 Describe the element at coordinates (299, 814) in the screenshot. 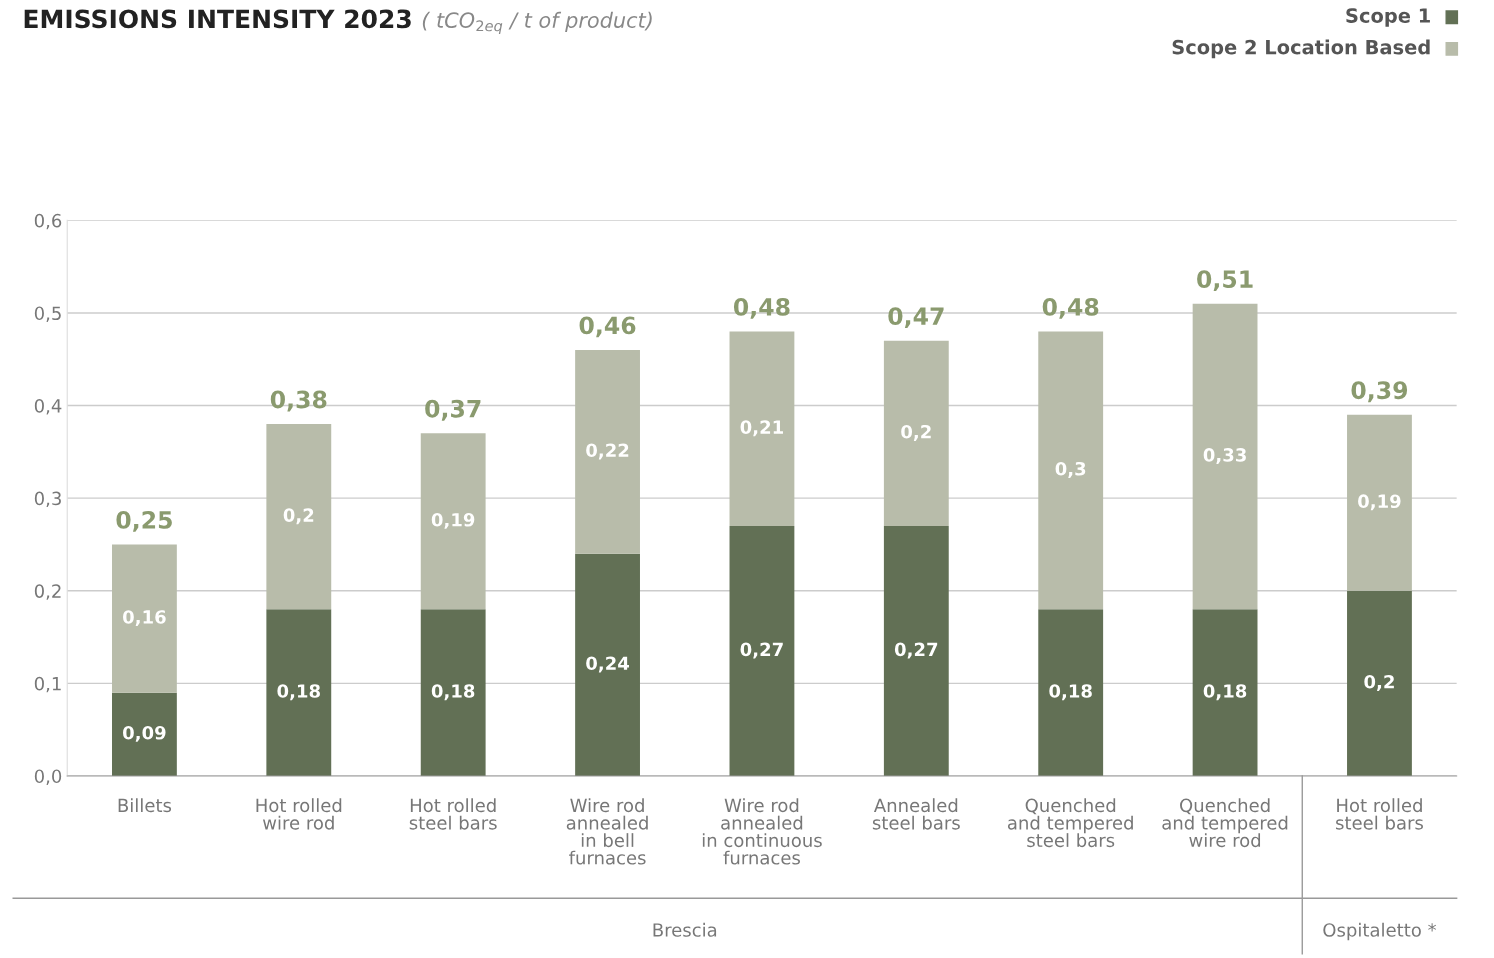

I see `x-tick-label: Hot rolled wire rod` at that location.